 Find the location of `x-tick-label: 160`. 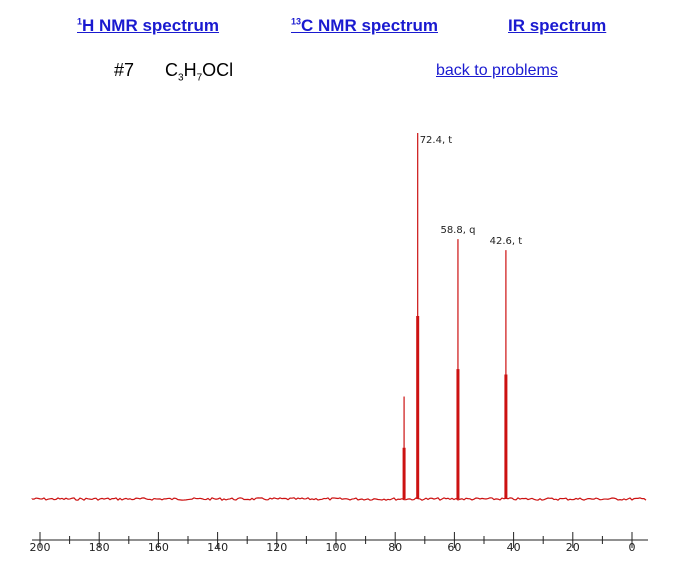

x-tick-label: 160 is located at coordinates (158, 547).